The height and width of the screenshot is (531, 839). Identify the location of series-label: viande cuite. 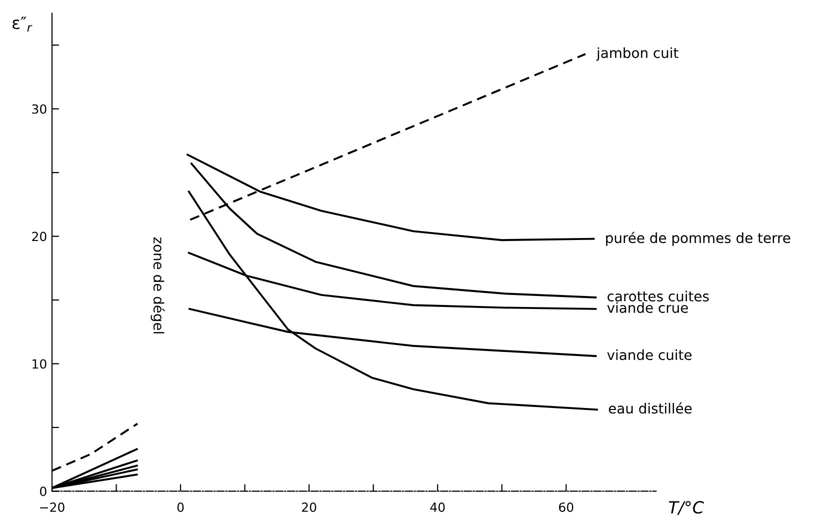
(649, 354).